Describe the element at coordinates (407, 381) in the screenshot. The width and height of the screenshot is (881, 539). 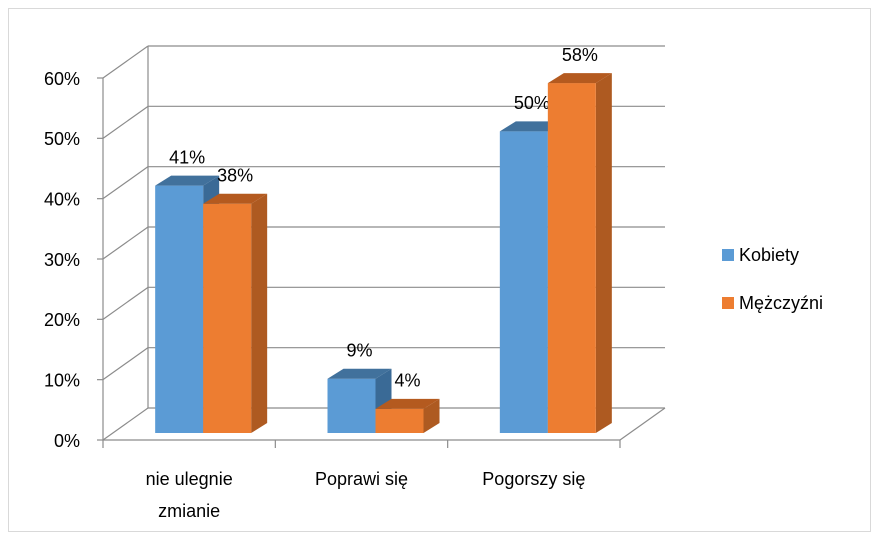
I see `data-label: 4%` at that location.